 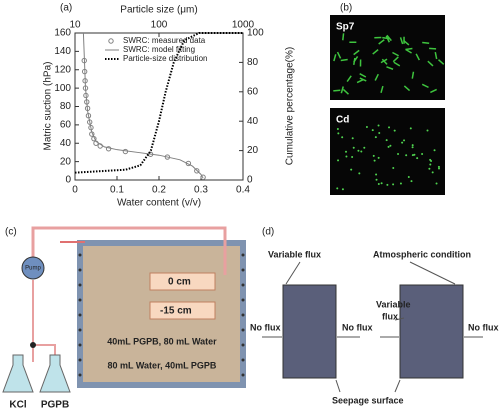 What do you see at coordinates (390, 316) in the screenshot?
I see `boundary-label: flux` at bounding box center [390, 316].